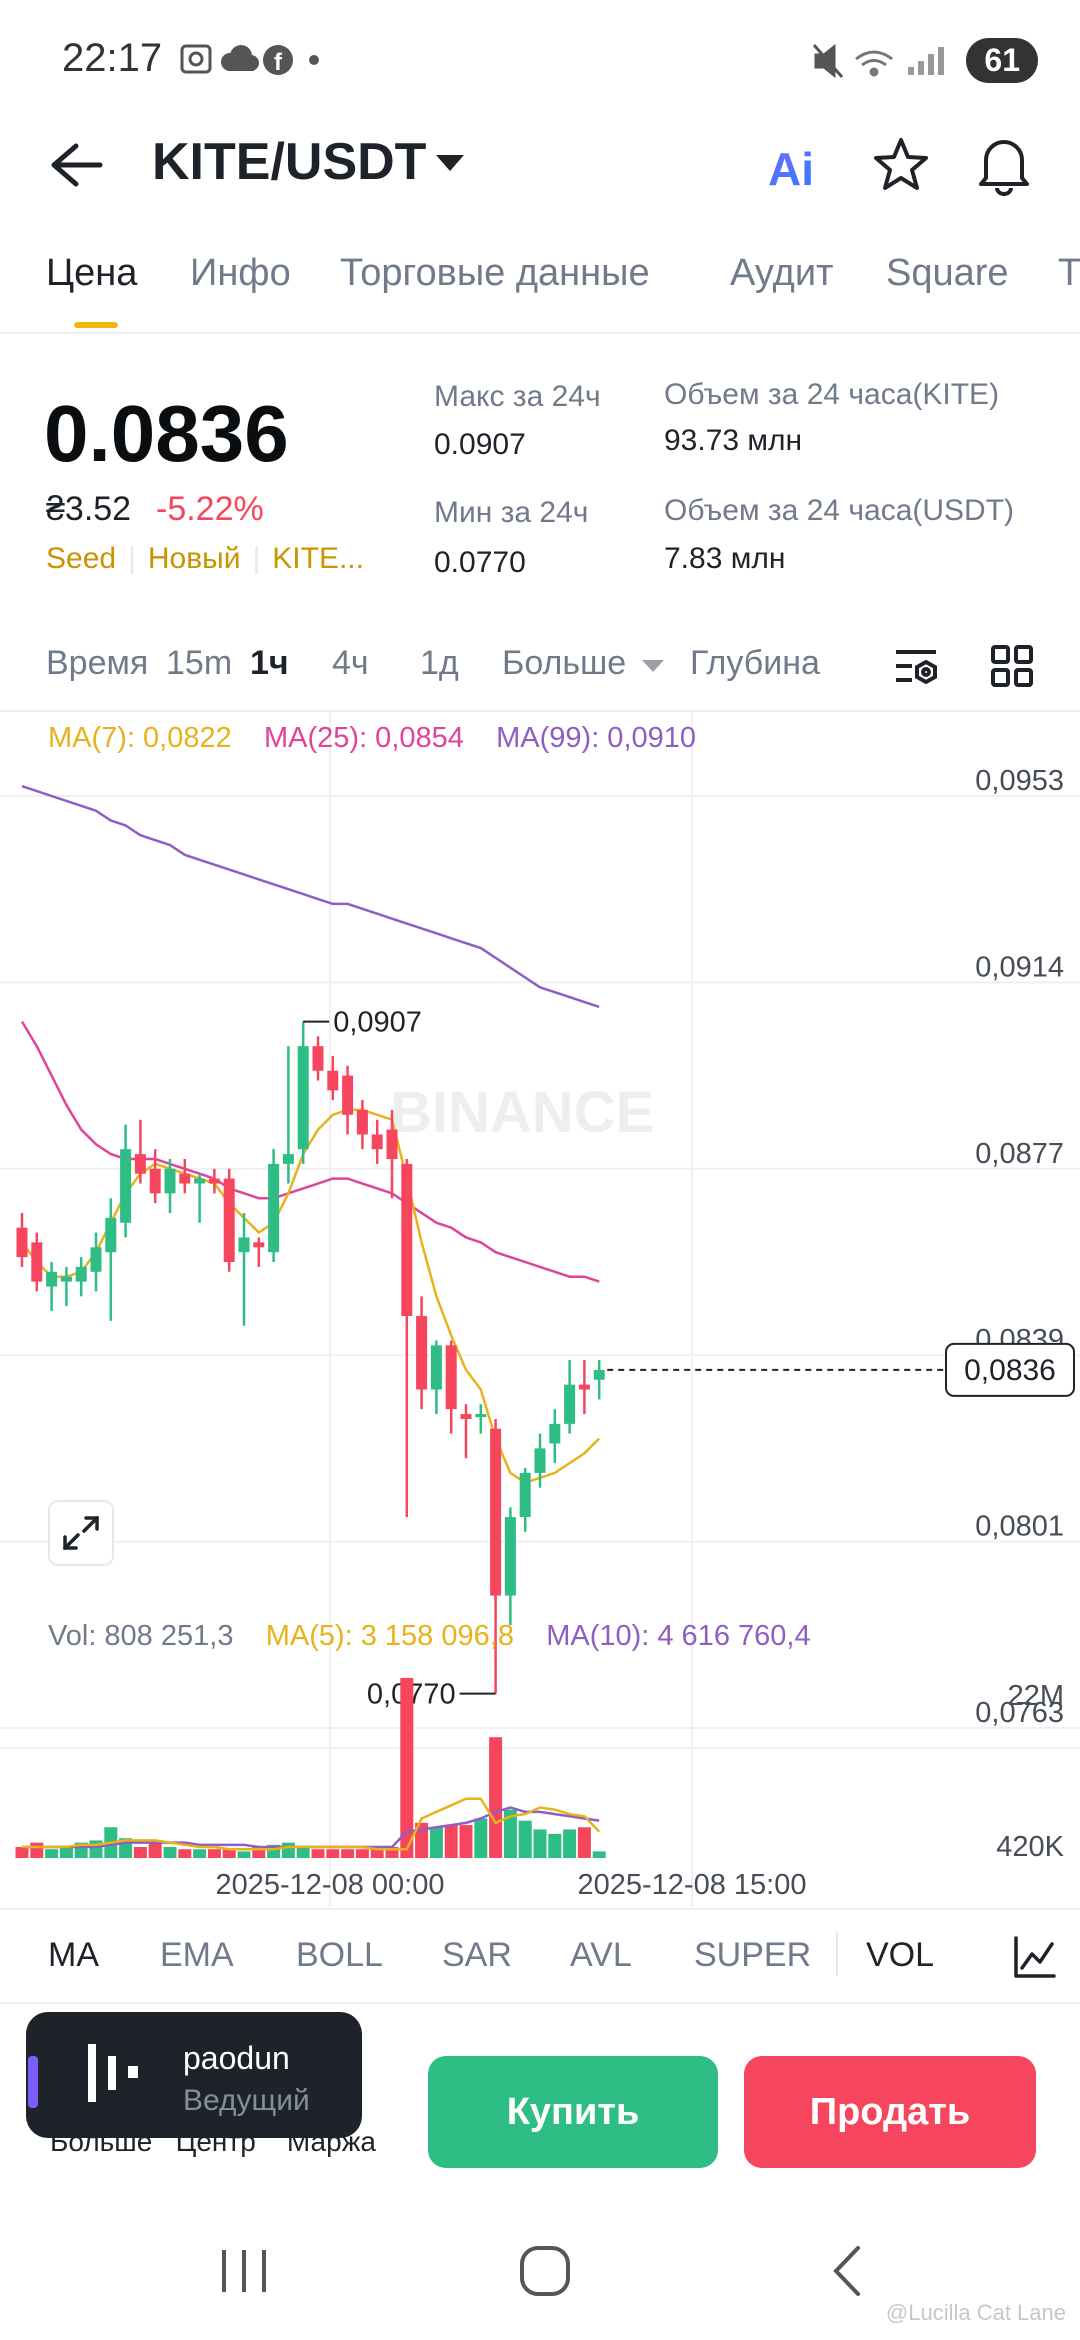 Image resolution: width=1080 pixels, height=2340 pixels. Describe the element at coordinates (653, 666) in the screenshot. I see `interval-more-caret-icon` at that location.